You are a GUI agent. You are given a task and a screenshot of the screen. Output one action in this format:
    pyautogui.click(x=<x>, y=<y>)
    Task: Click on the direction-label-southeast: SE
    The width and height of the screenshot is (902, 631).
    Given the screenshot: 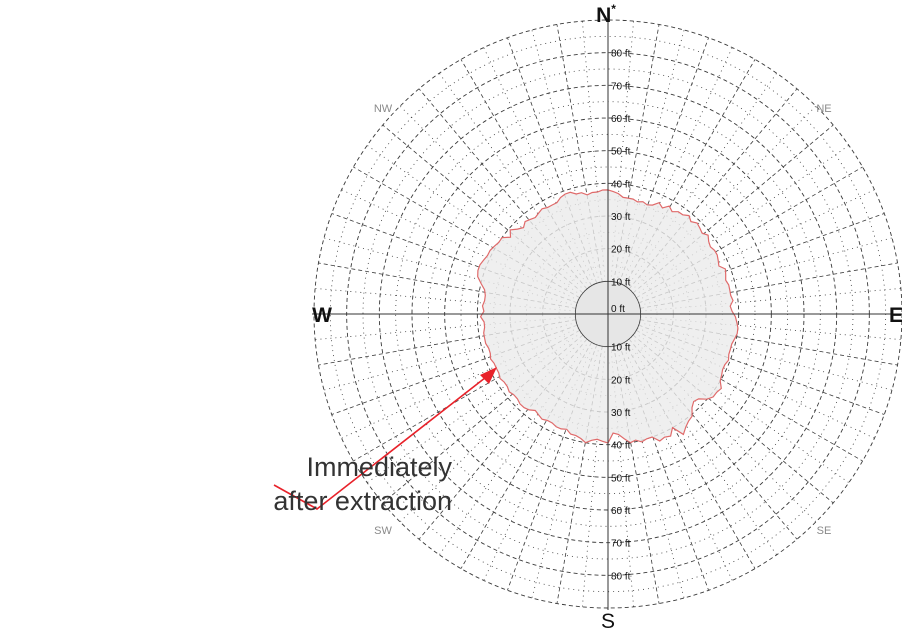 What is the action you would take?
    pyautogui.click(x=824, y=531)
    